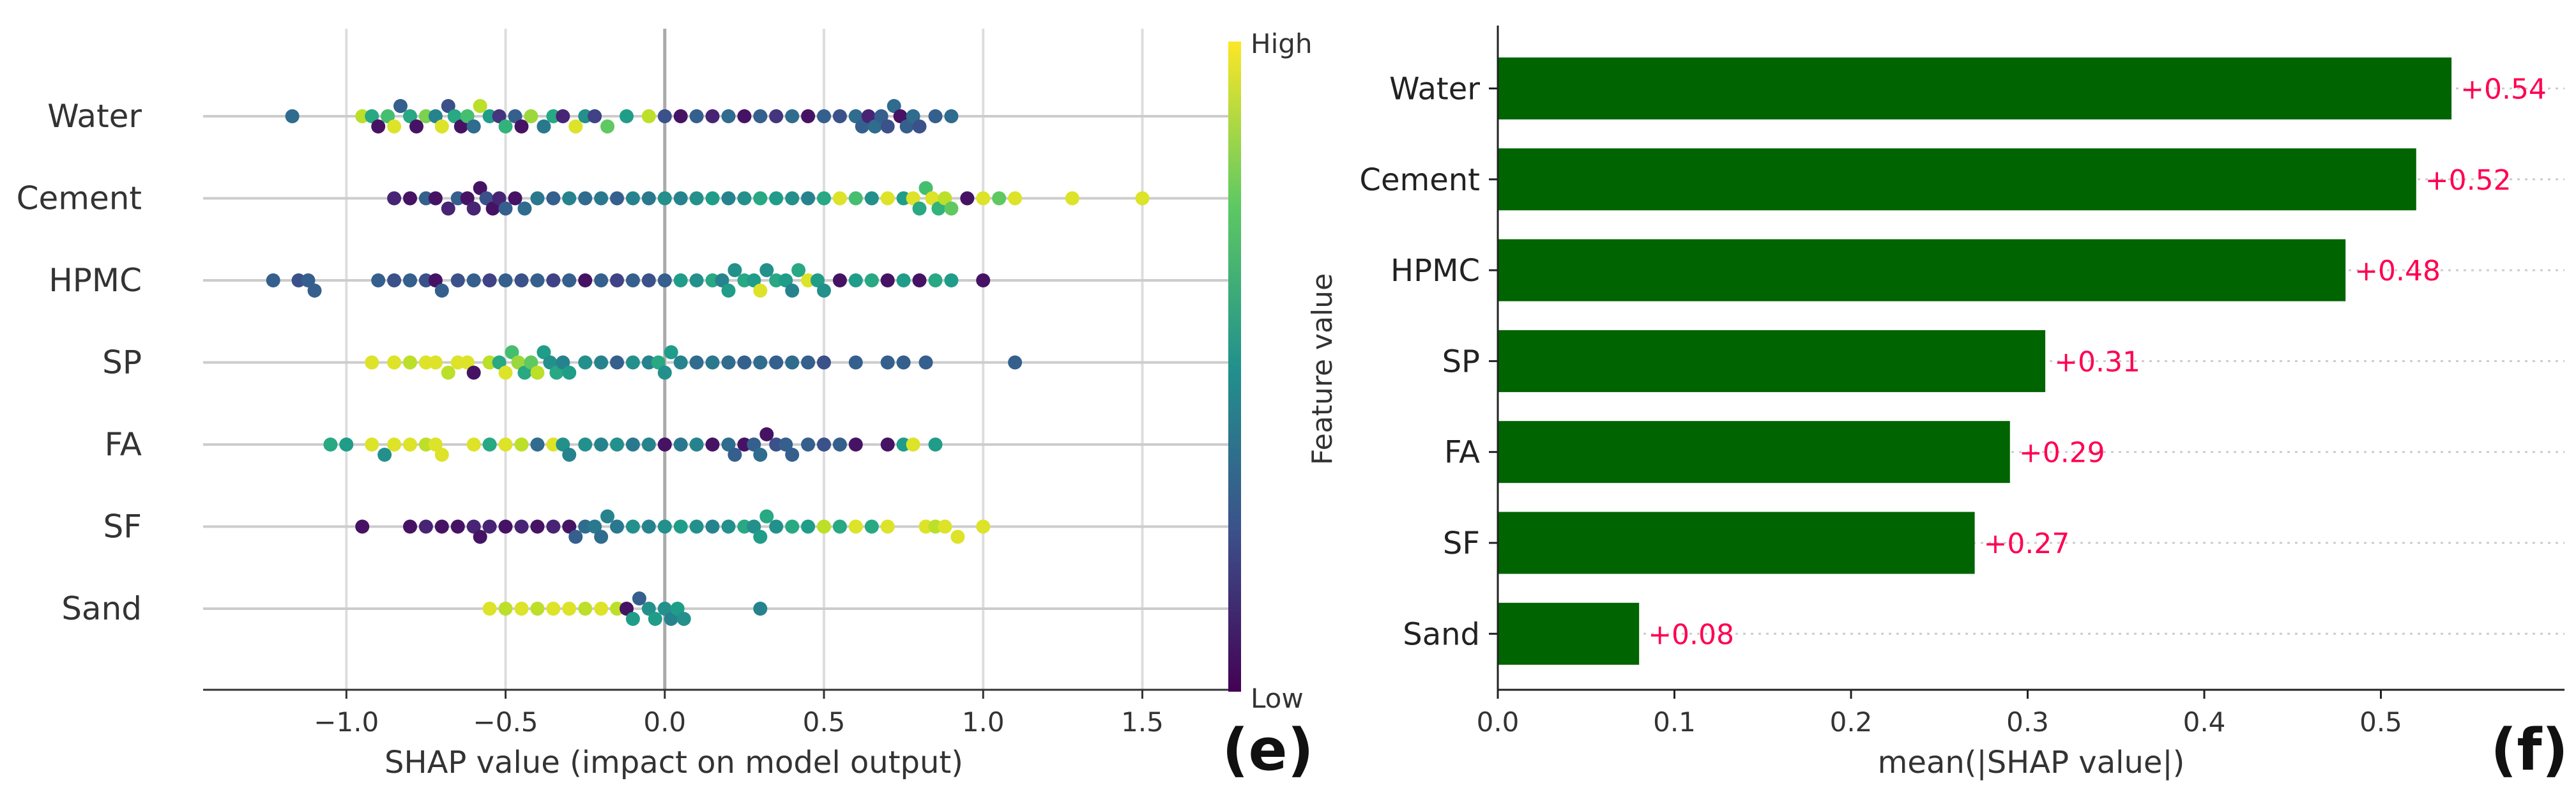 Image resolution: width=2576 pixels, height=799 pixels. I want to click on bar-value-label: +0.29, so click(2062, 453).